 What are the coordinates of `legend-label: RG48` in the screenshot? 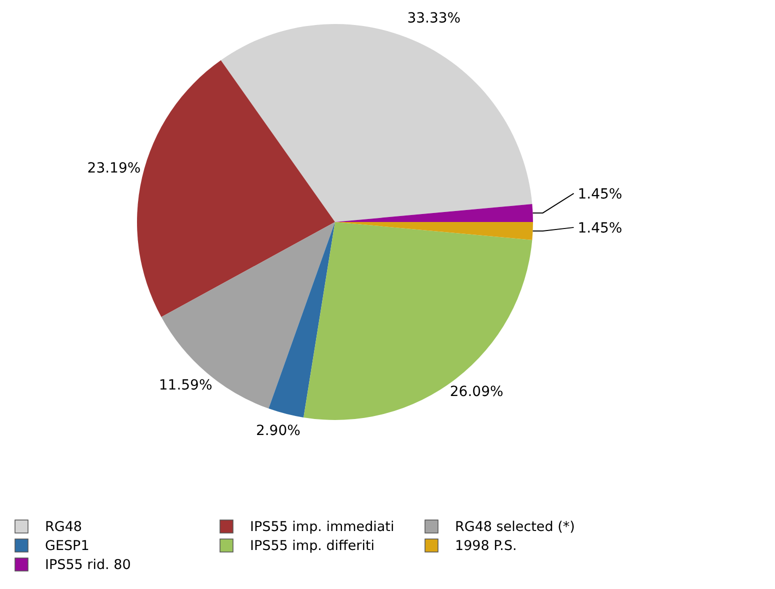 It's located at (63, 527).